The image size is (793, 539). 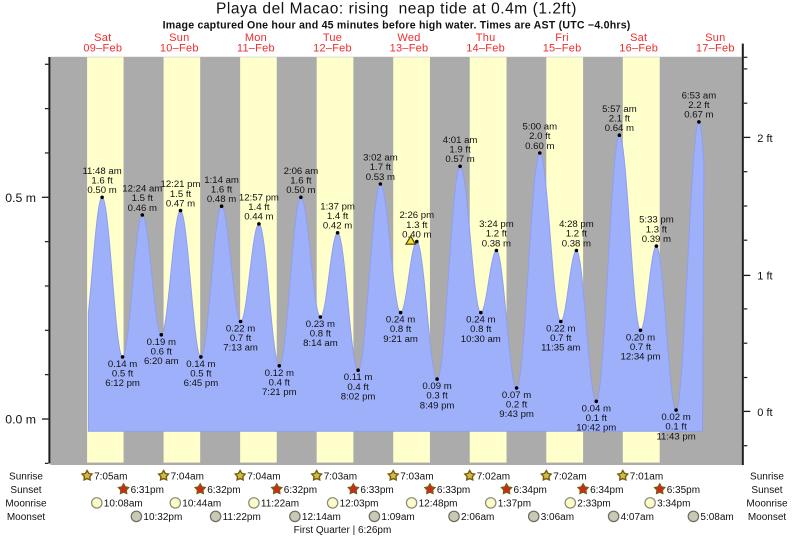 What do you see at coordinates (596, 408) in the screenshot?
I see `svg-text: 0.04 m` at bounding box center [596, 408].